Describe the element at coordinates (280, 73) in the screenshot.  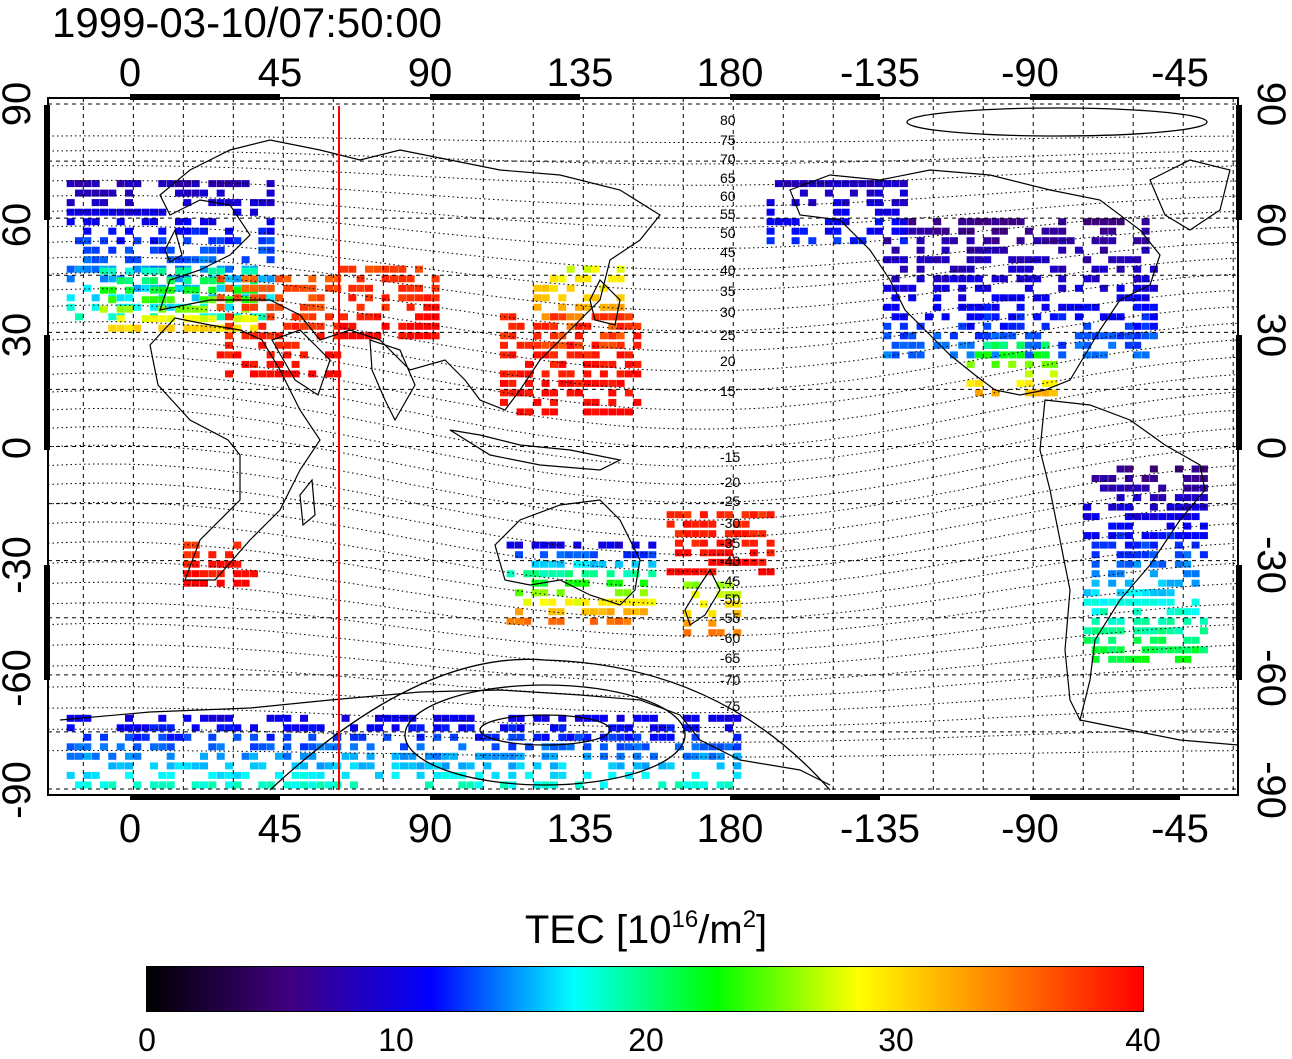
I see `lon-label-top: 45` at that location.